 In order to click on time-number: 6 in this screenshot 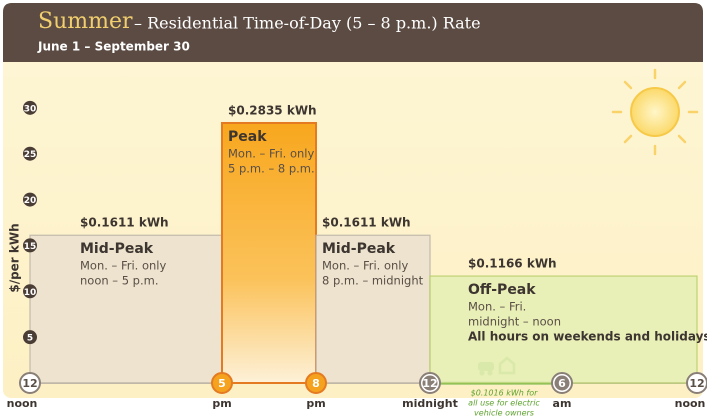, I will do `click(562, 383)`.